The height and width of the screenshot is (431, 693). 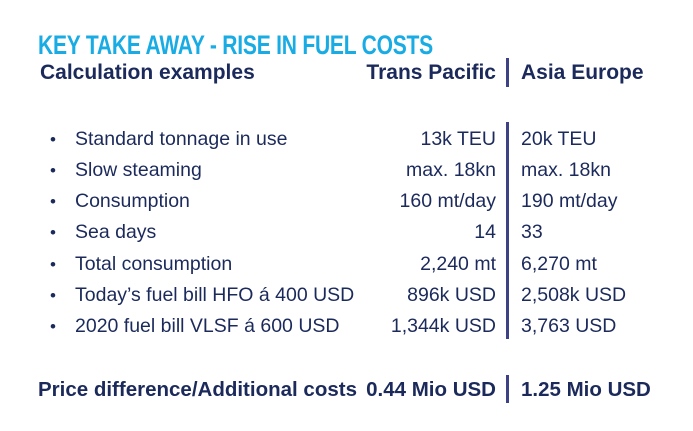 I want to click on asia-europe-value: 20k TEU, so click(x=559, y=139).